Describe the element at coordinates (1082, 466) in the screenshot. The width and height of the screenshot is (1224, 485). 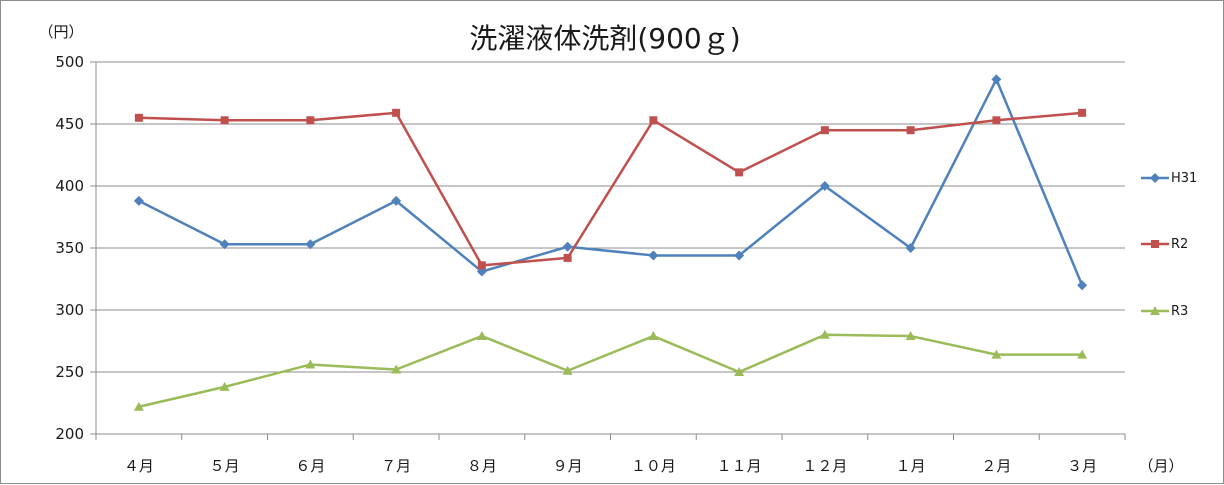
I see `x-tick-label: ３月` at that location.